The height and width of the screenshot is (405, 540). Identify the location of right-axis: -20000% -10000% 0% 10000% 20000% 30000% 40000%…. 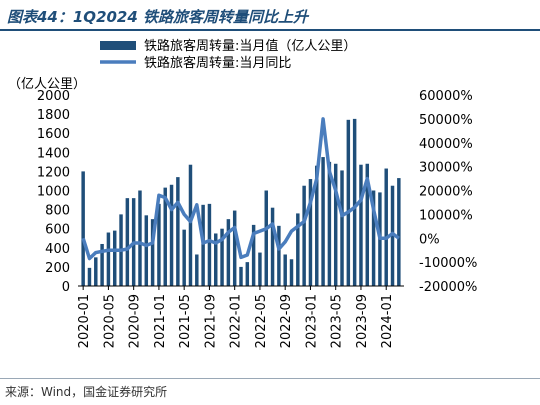
(448, 192).